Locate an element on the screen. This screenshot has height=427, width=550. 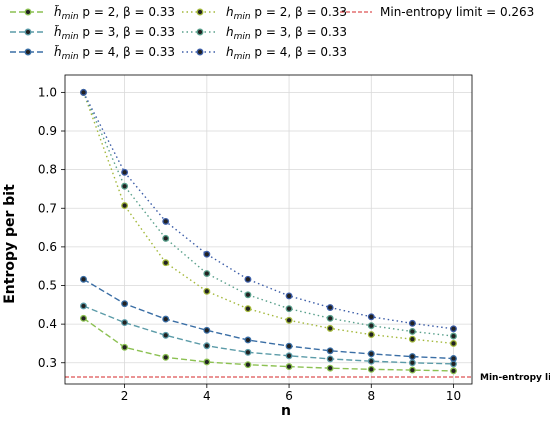
legend-entry: hmin p = 3, β = 0.33 is located at coordinates (286, 33).